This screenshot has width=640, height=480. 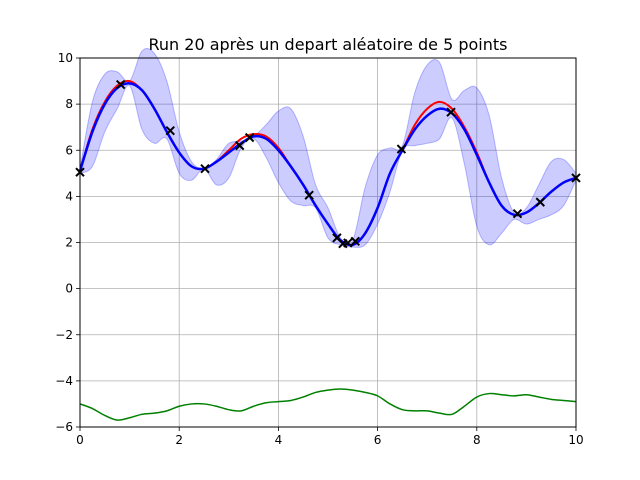 I want to click on x-tick-label: 2, so click(x=179, y=440).